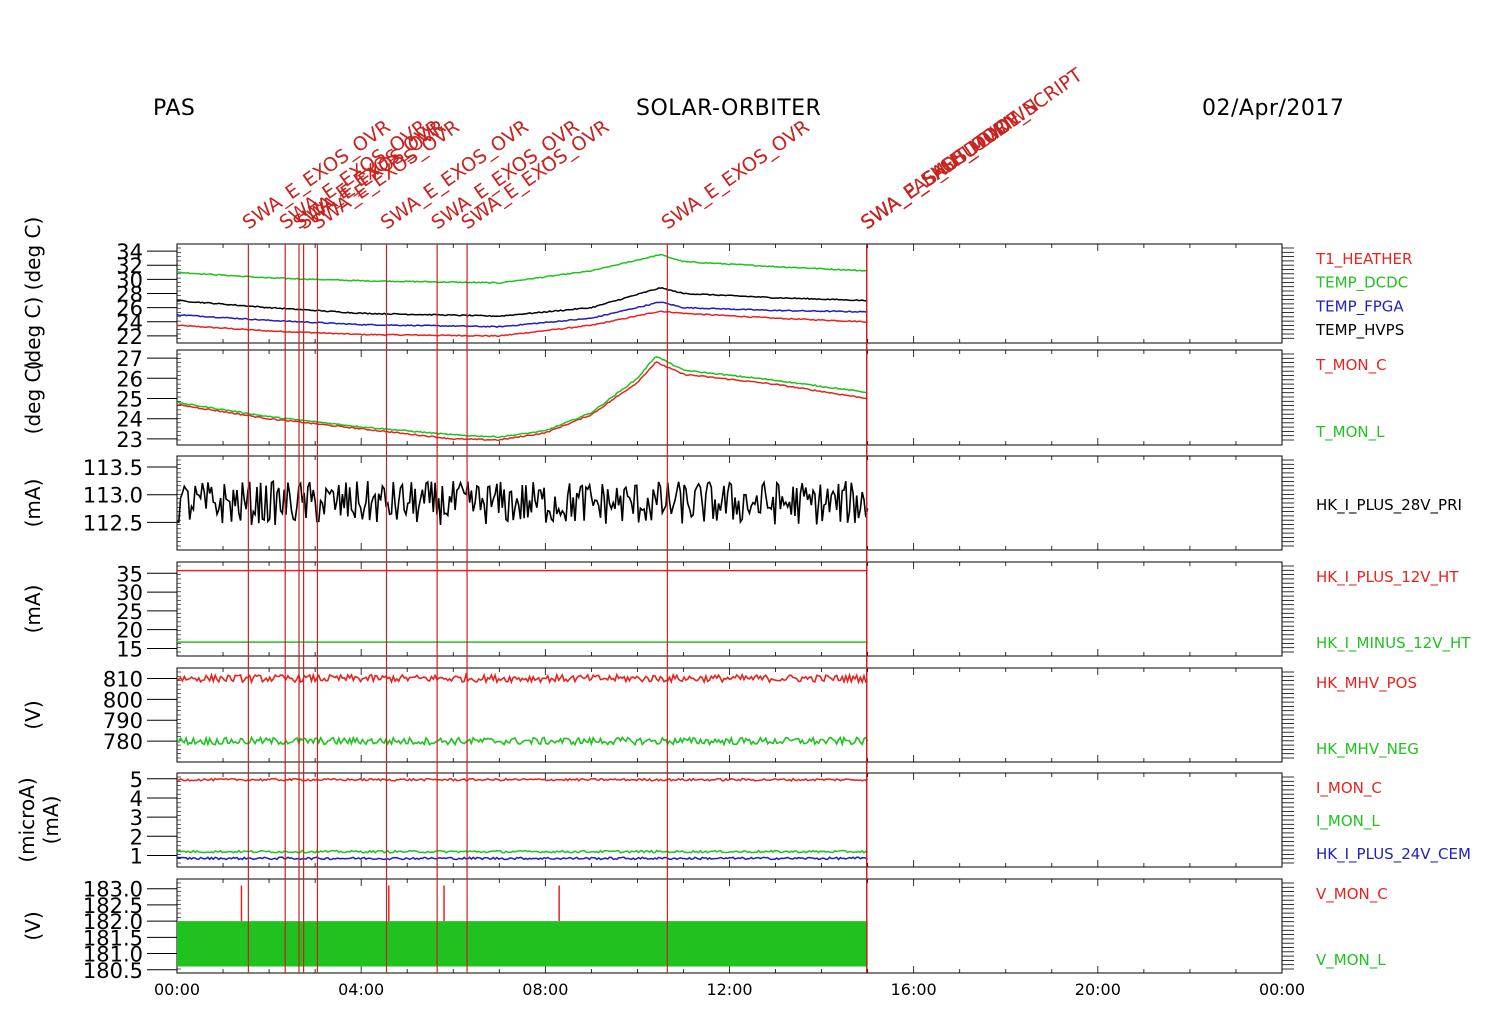 This screenshot has width=1512, height=1020. I want to click on y-tick-label: 32, so click(129, 266).